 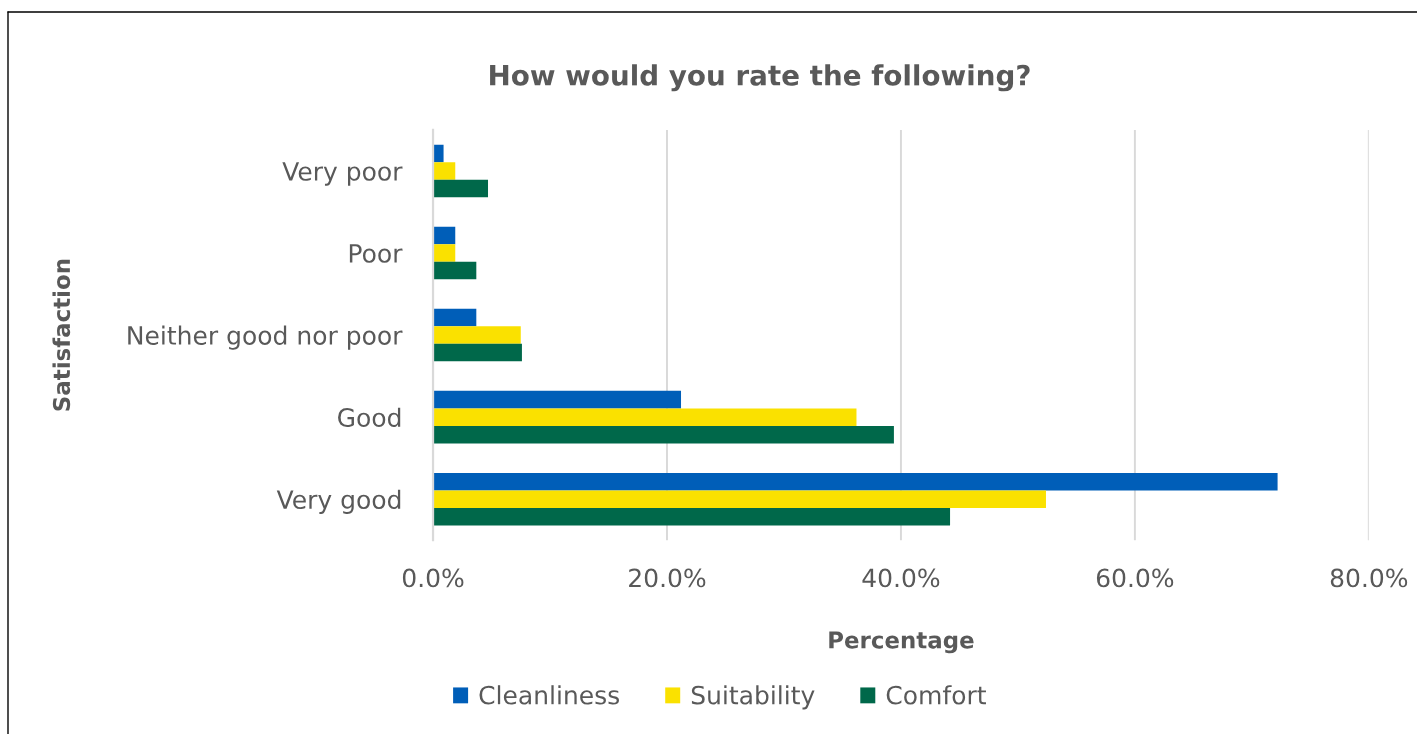 What do you see at coordinates (338, 501) in the screenshot?
I see `y-tick-label: Very good` at bounding box center [338, 501].